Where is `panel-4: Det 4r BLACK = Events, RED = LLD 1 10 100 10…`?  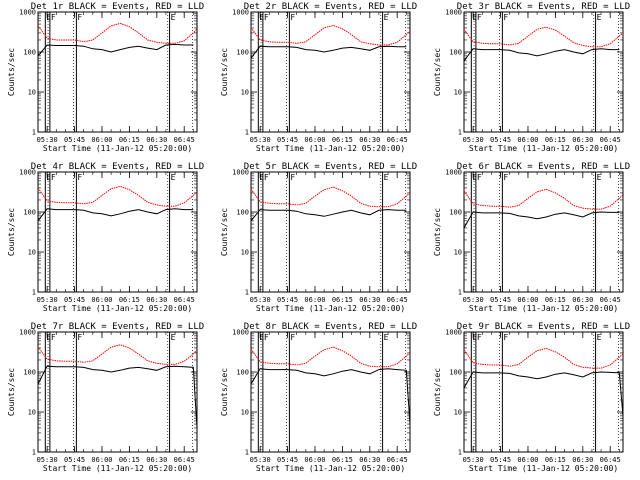
panel-4: Det 4r BLACK = Events, RED = LLD 1 10 100 10… is located at coordinates (105, 237).